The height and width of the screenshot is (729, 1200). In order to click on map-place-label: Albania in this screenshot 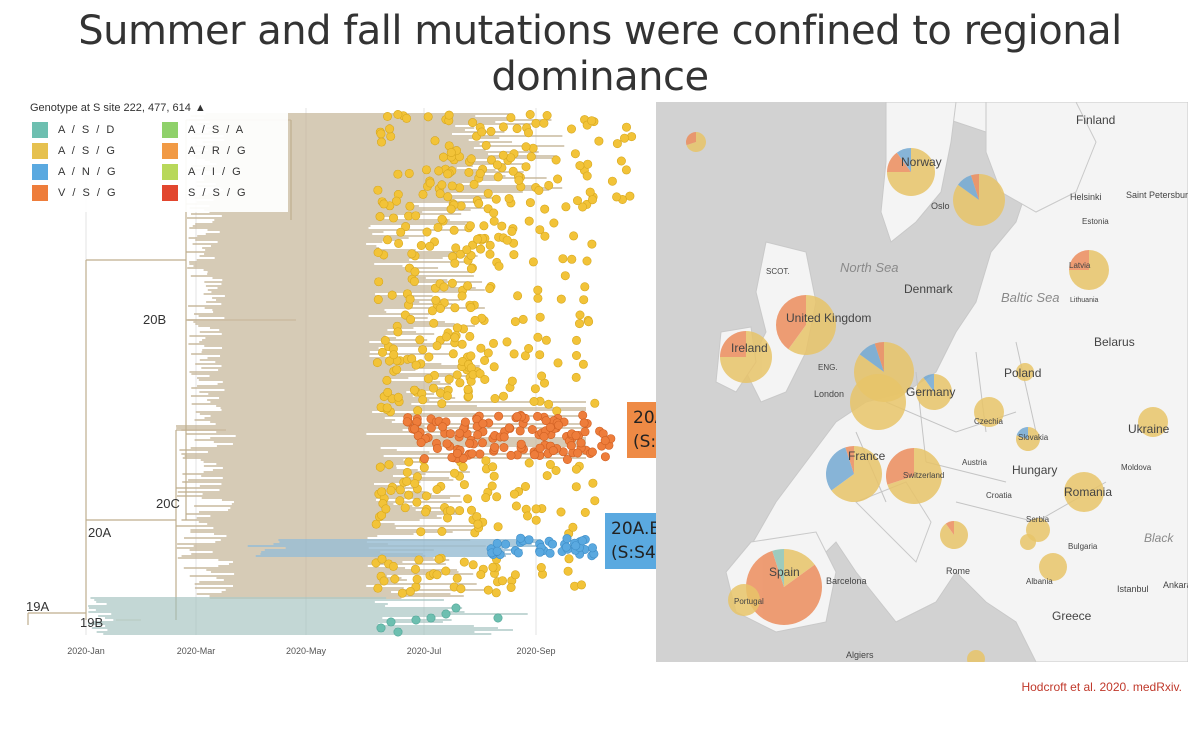, I will do `click(1039, 581)`.